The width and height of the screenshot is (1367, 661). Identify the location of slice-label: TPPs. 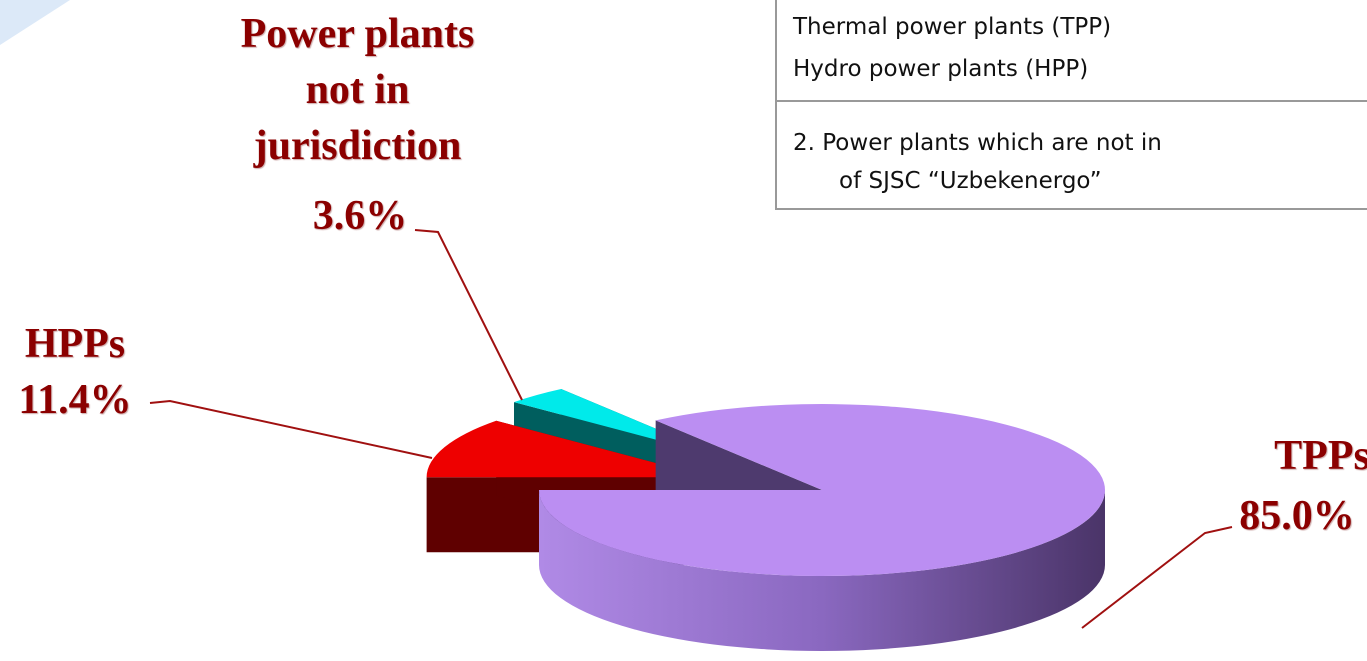
(1320, 456).